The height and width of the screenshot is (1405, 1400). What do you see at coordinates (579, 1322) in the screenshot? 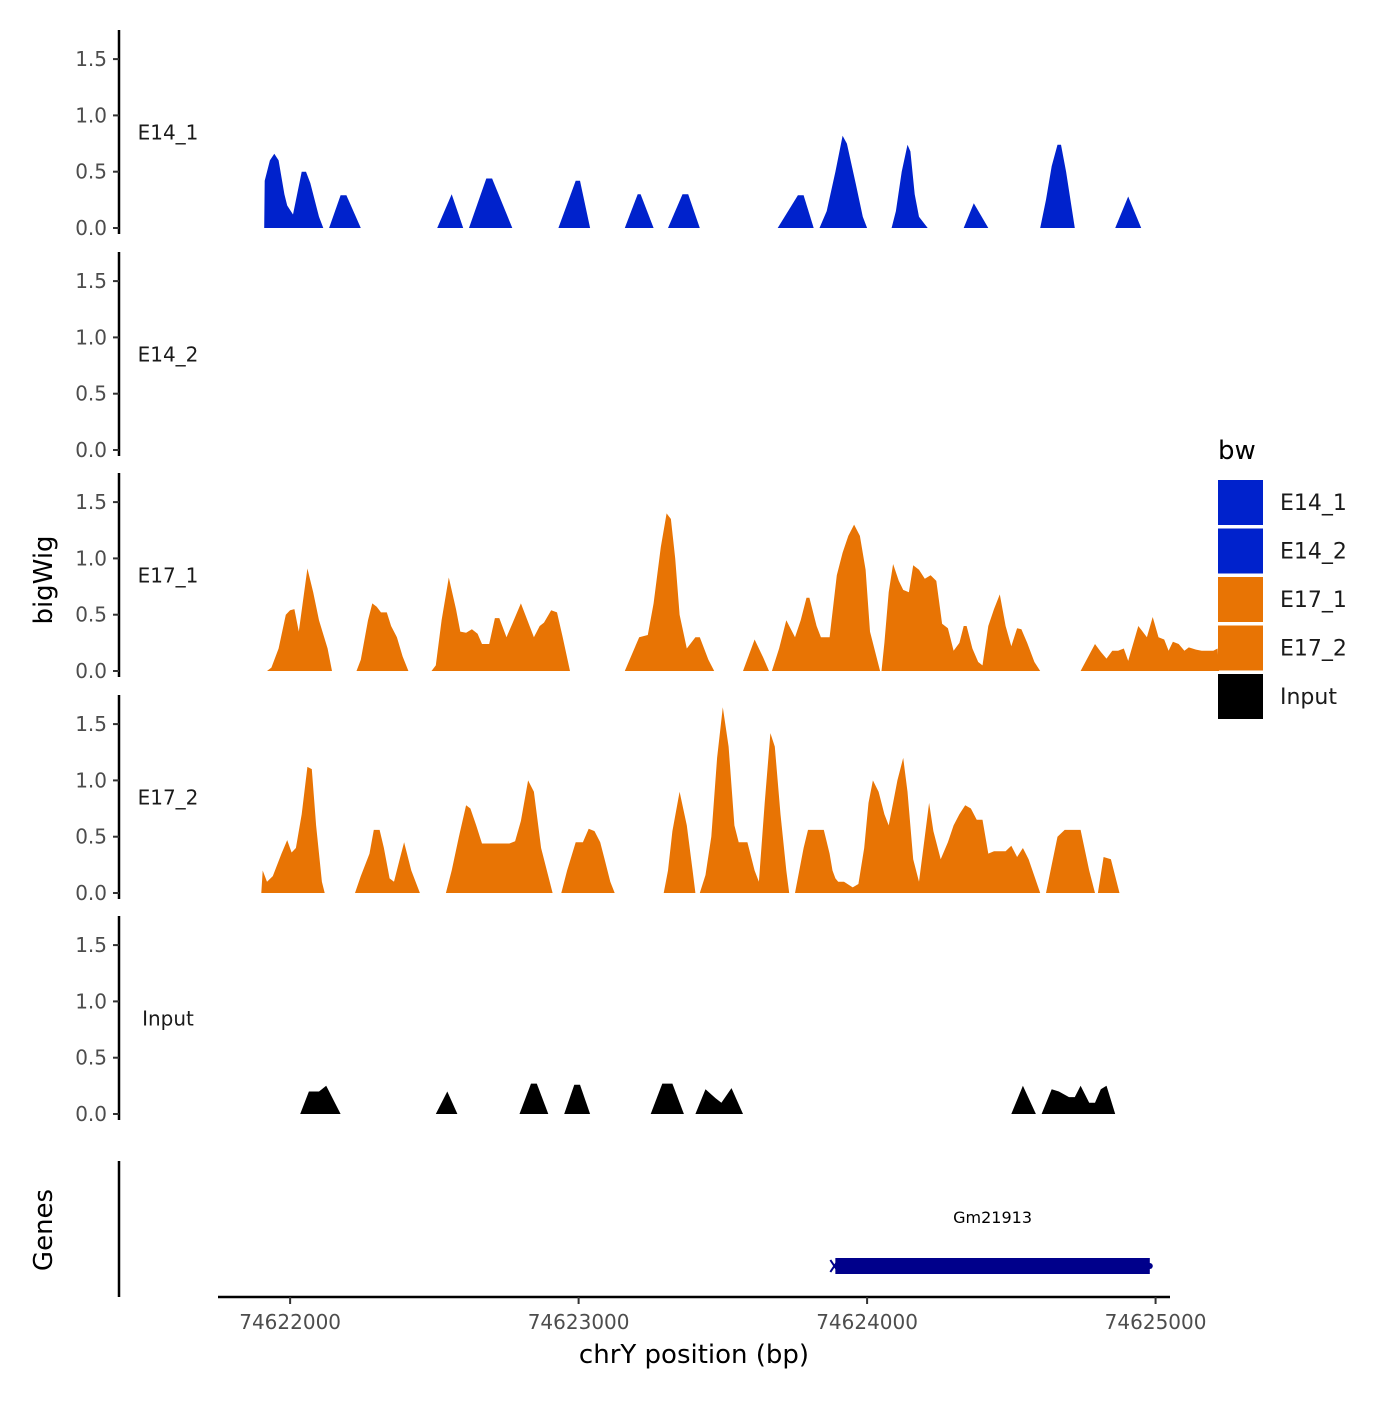
I see `x-tick-label: 74623000` at bounding box center [579, 1322].